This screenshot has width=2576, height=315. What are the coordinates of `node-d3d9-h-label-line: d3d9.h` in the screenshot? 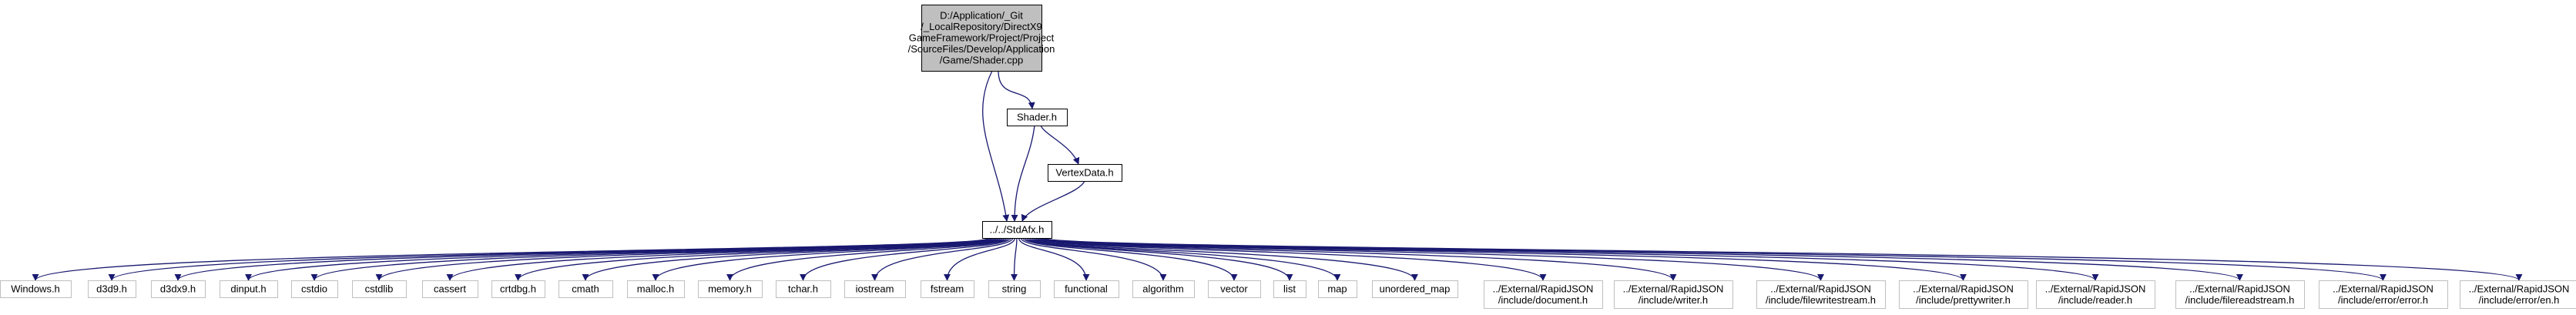 It's located at (111, 289).